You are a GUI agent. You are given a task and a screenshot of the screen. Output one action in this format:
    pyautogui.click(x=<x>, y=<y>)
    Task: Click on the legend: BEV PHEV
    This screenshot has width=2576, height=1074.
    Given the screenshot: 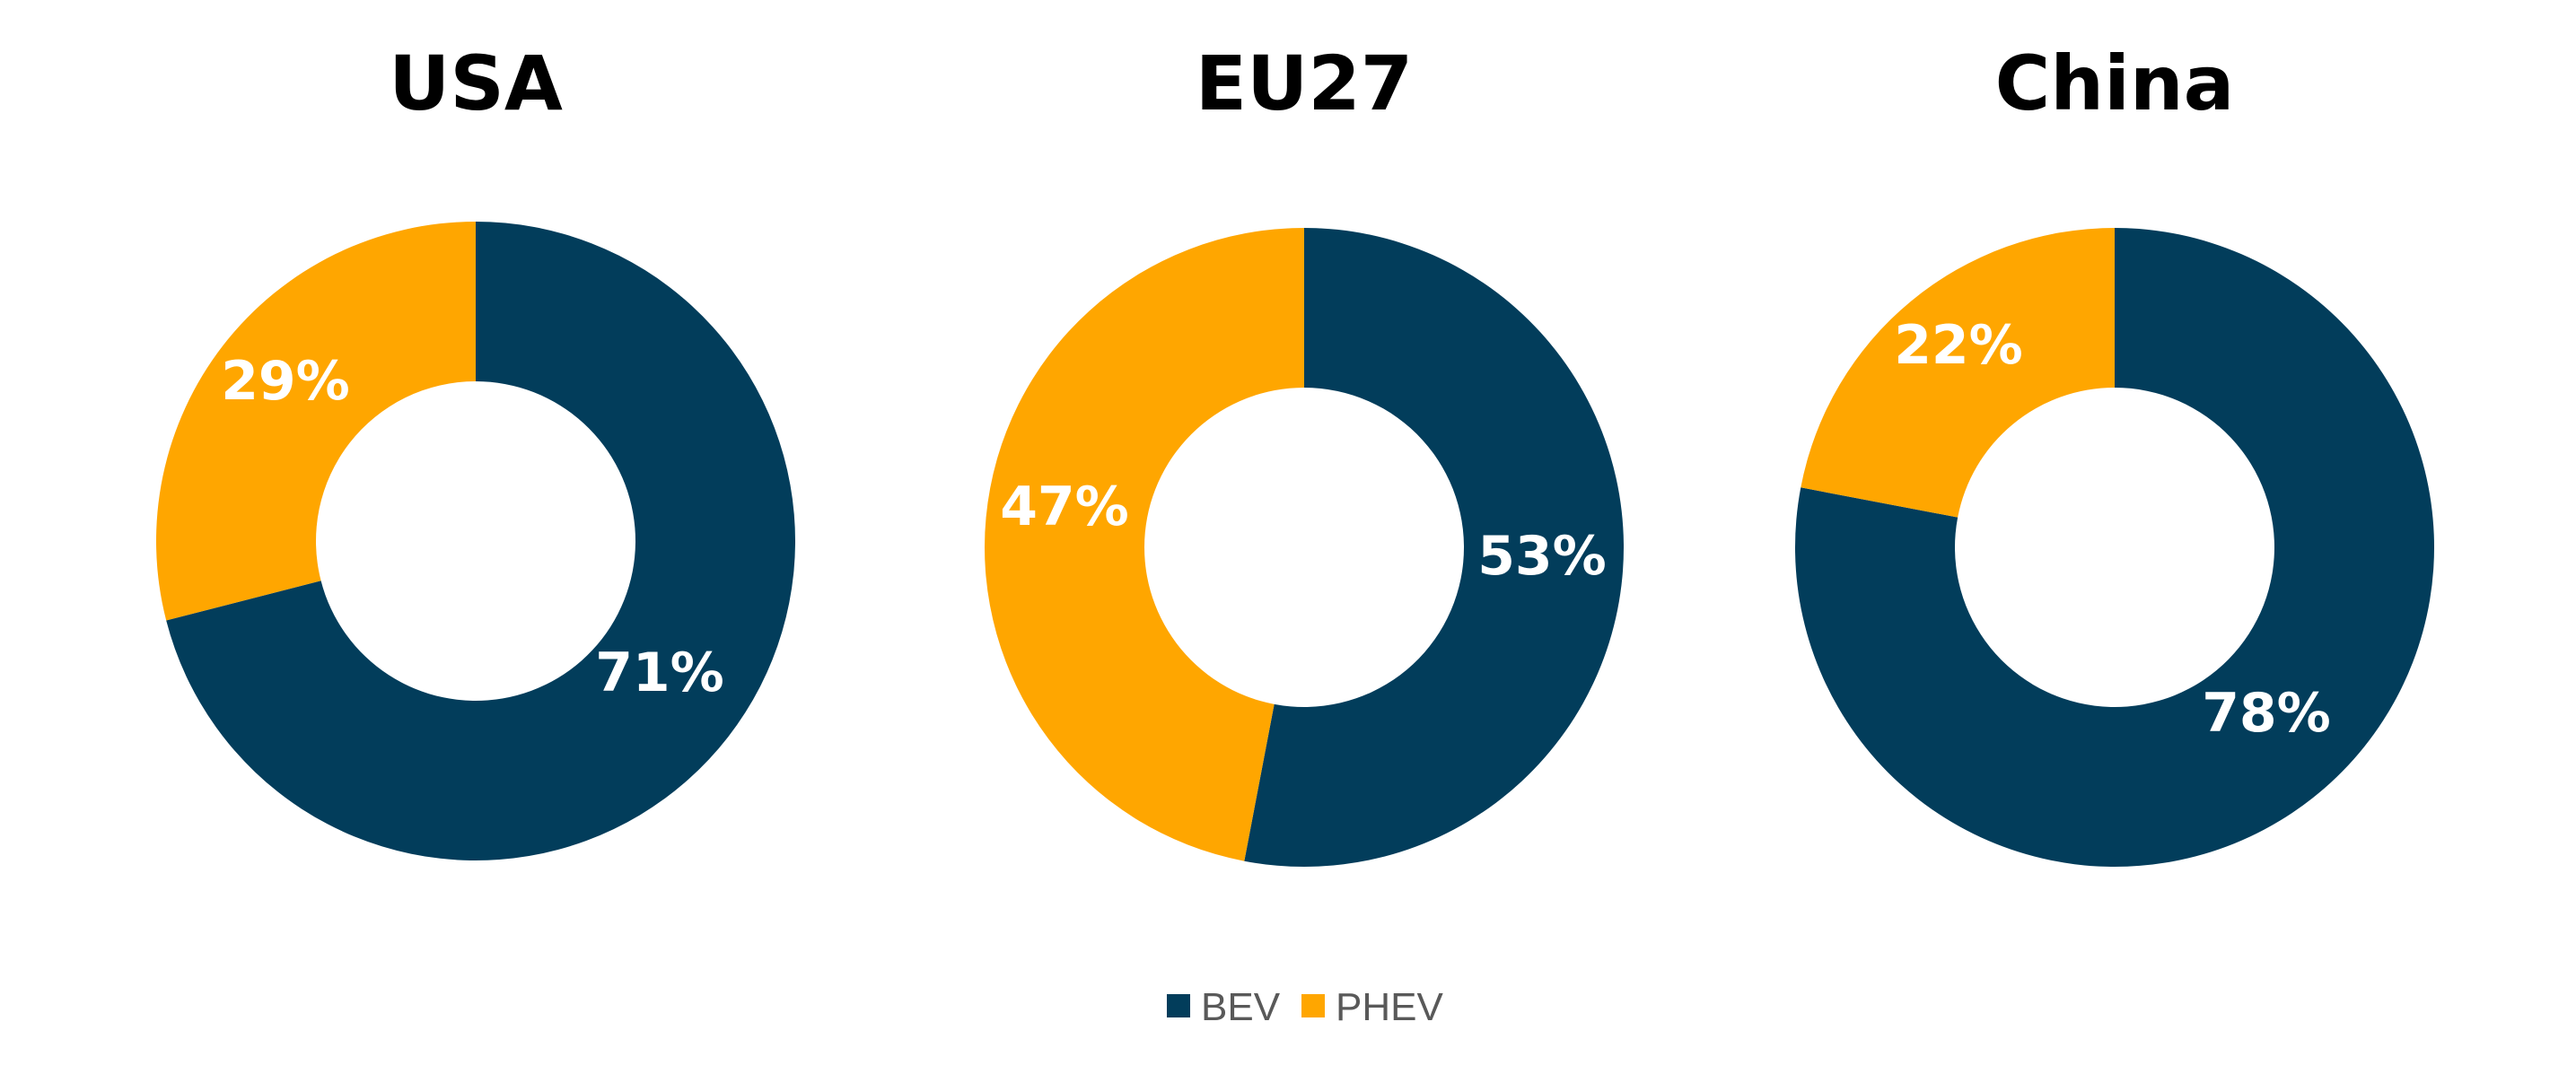 What is the action you would take?
    pyautogui.click(x=1305, y=1007)
    